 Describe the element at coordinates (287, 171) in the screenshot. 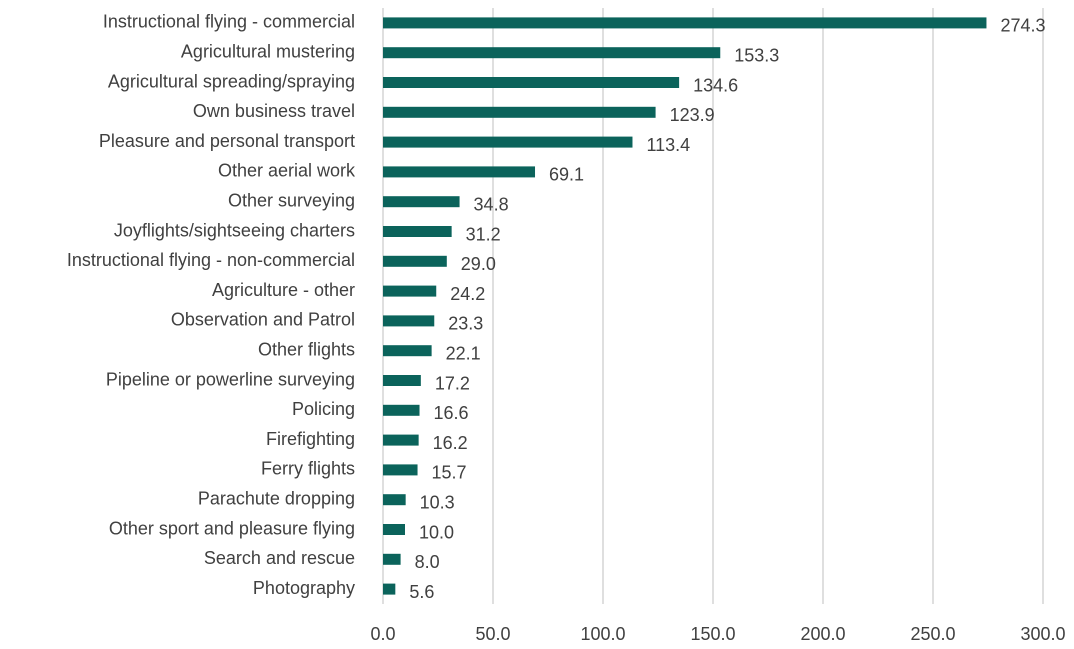

I see `y-tick-label: Other aerial work` at that location.